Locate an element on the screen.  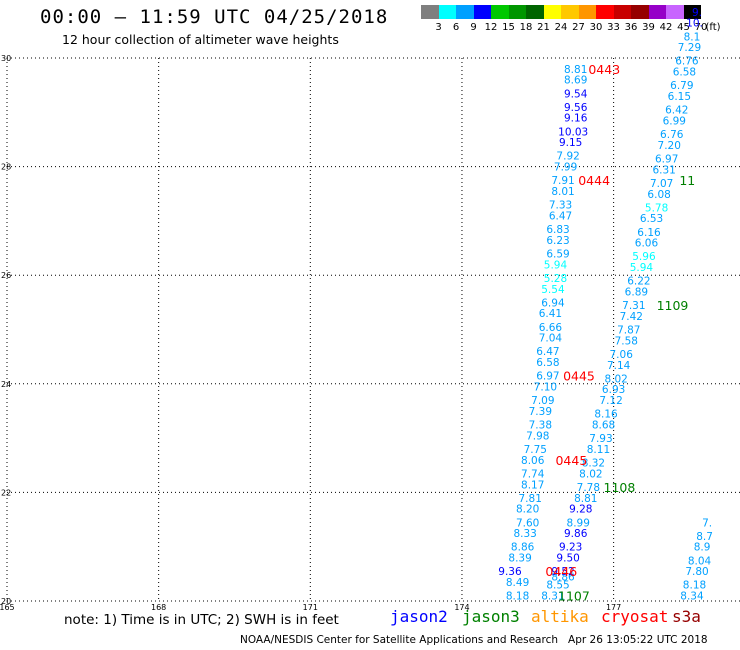
satellite-altika: altika is located at coordinates (560, 616).